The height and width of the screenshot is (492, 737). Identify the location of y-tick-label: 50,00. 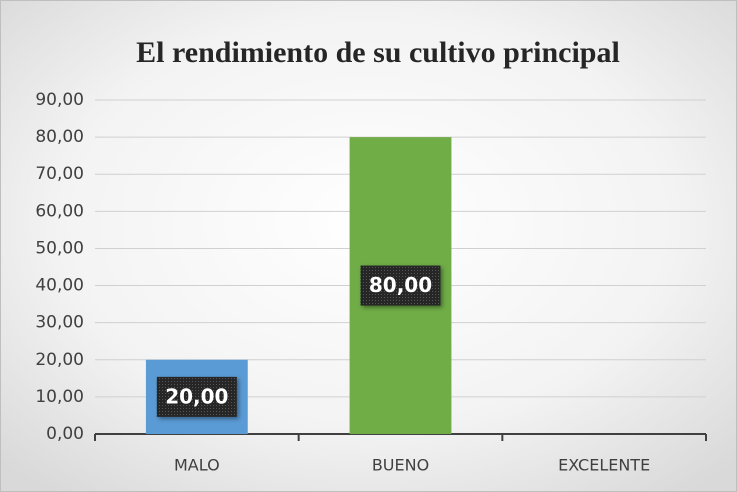
(59, 248).